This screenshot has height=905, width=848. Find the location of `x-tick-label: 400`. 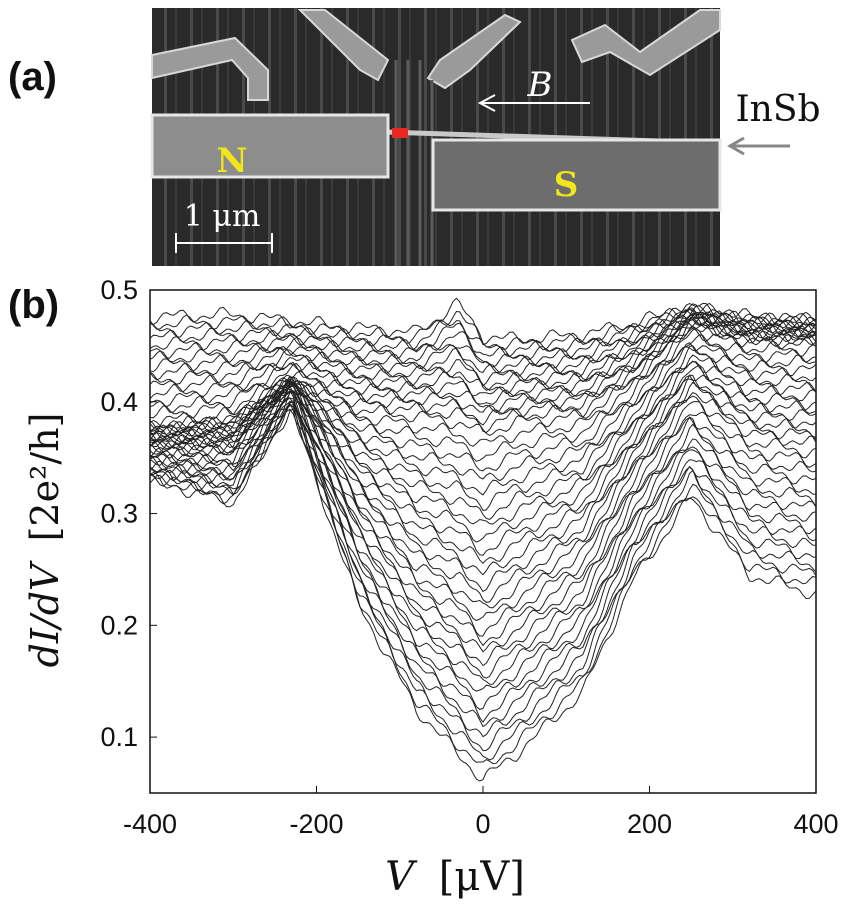

x-tick-label: 400 is located at coordinates (815, 824).